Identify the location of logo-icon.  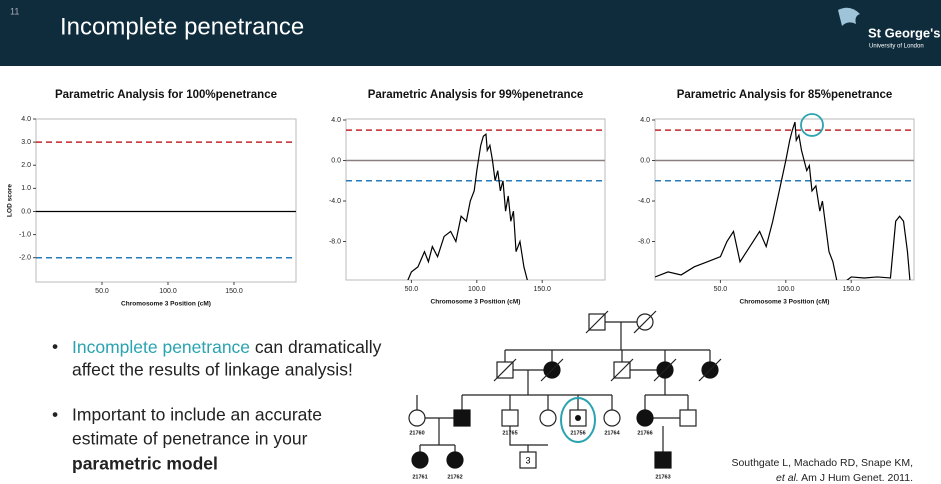
(849, 16).